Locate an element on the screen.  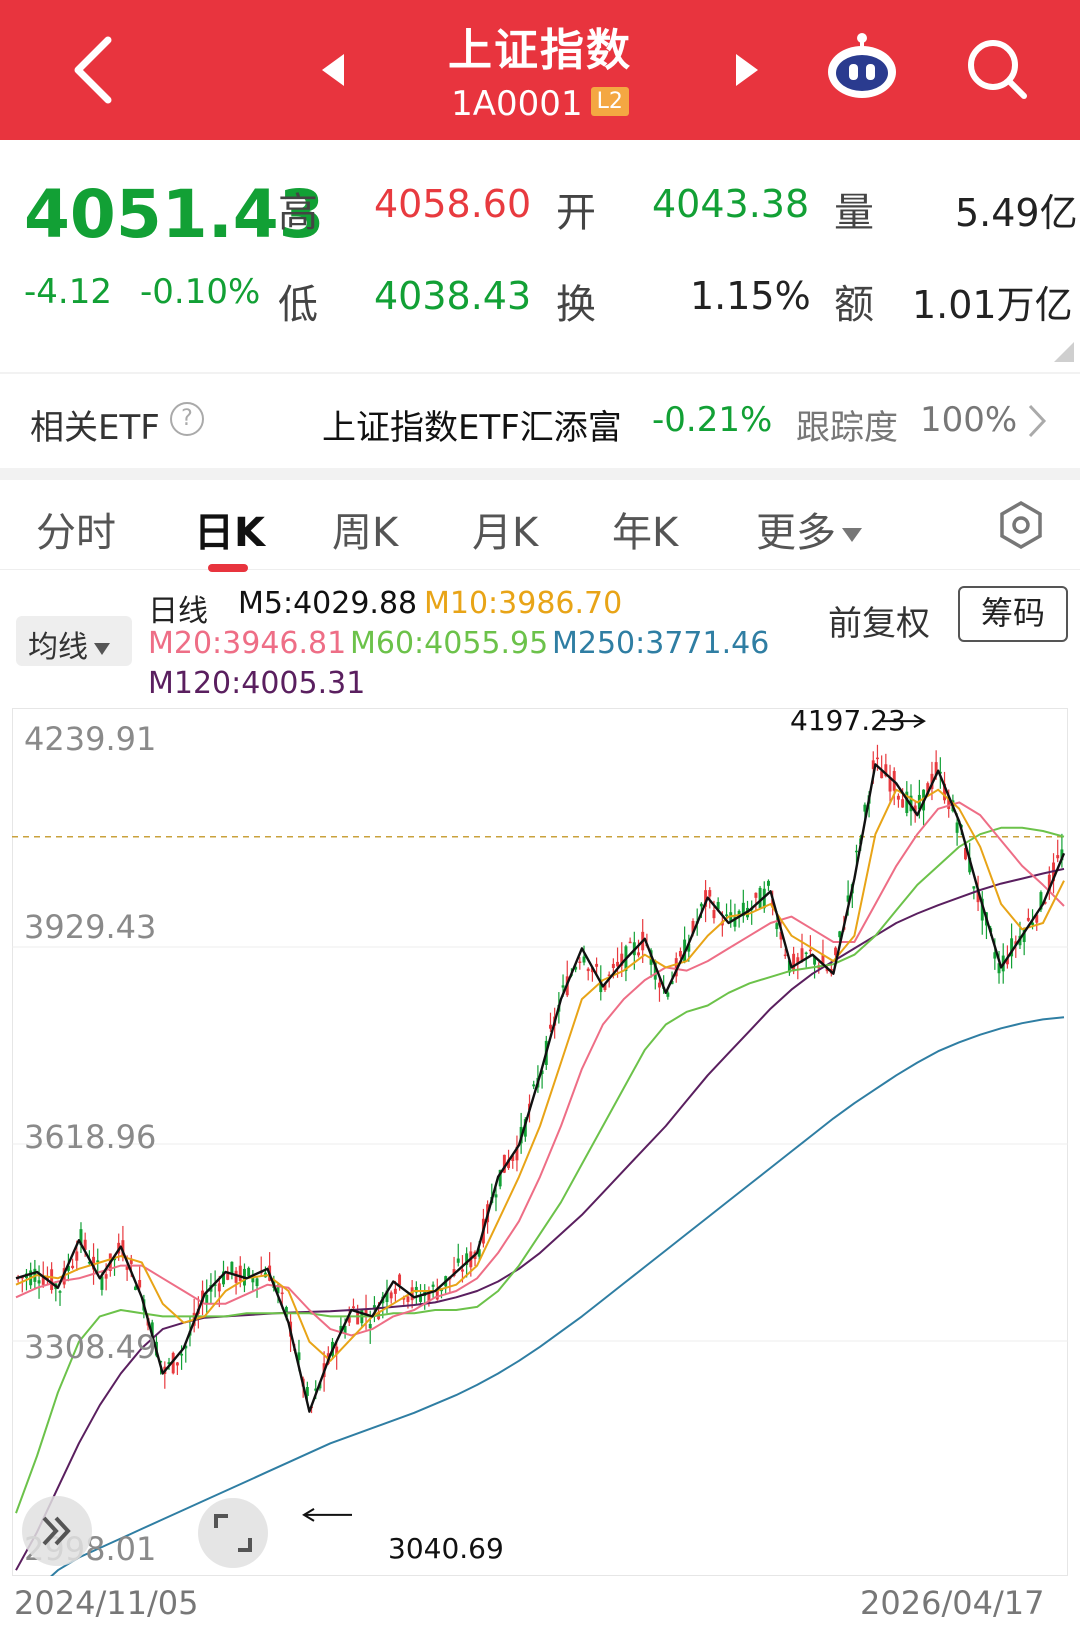
previous-stock-icon is located at coordinates (333, 70).